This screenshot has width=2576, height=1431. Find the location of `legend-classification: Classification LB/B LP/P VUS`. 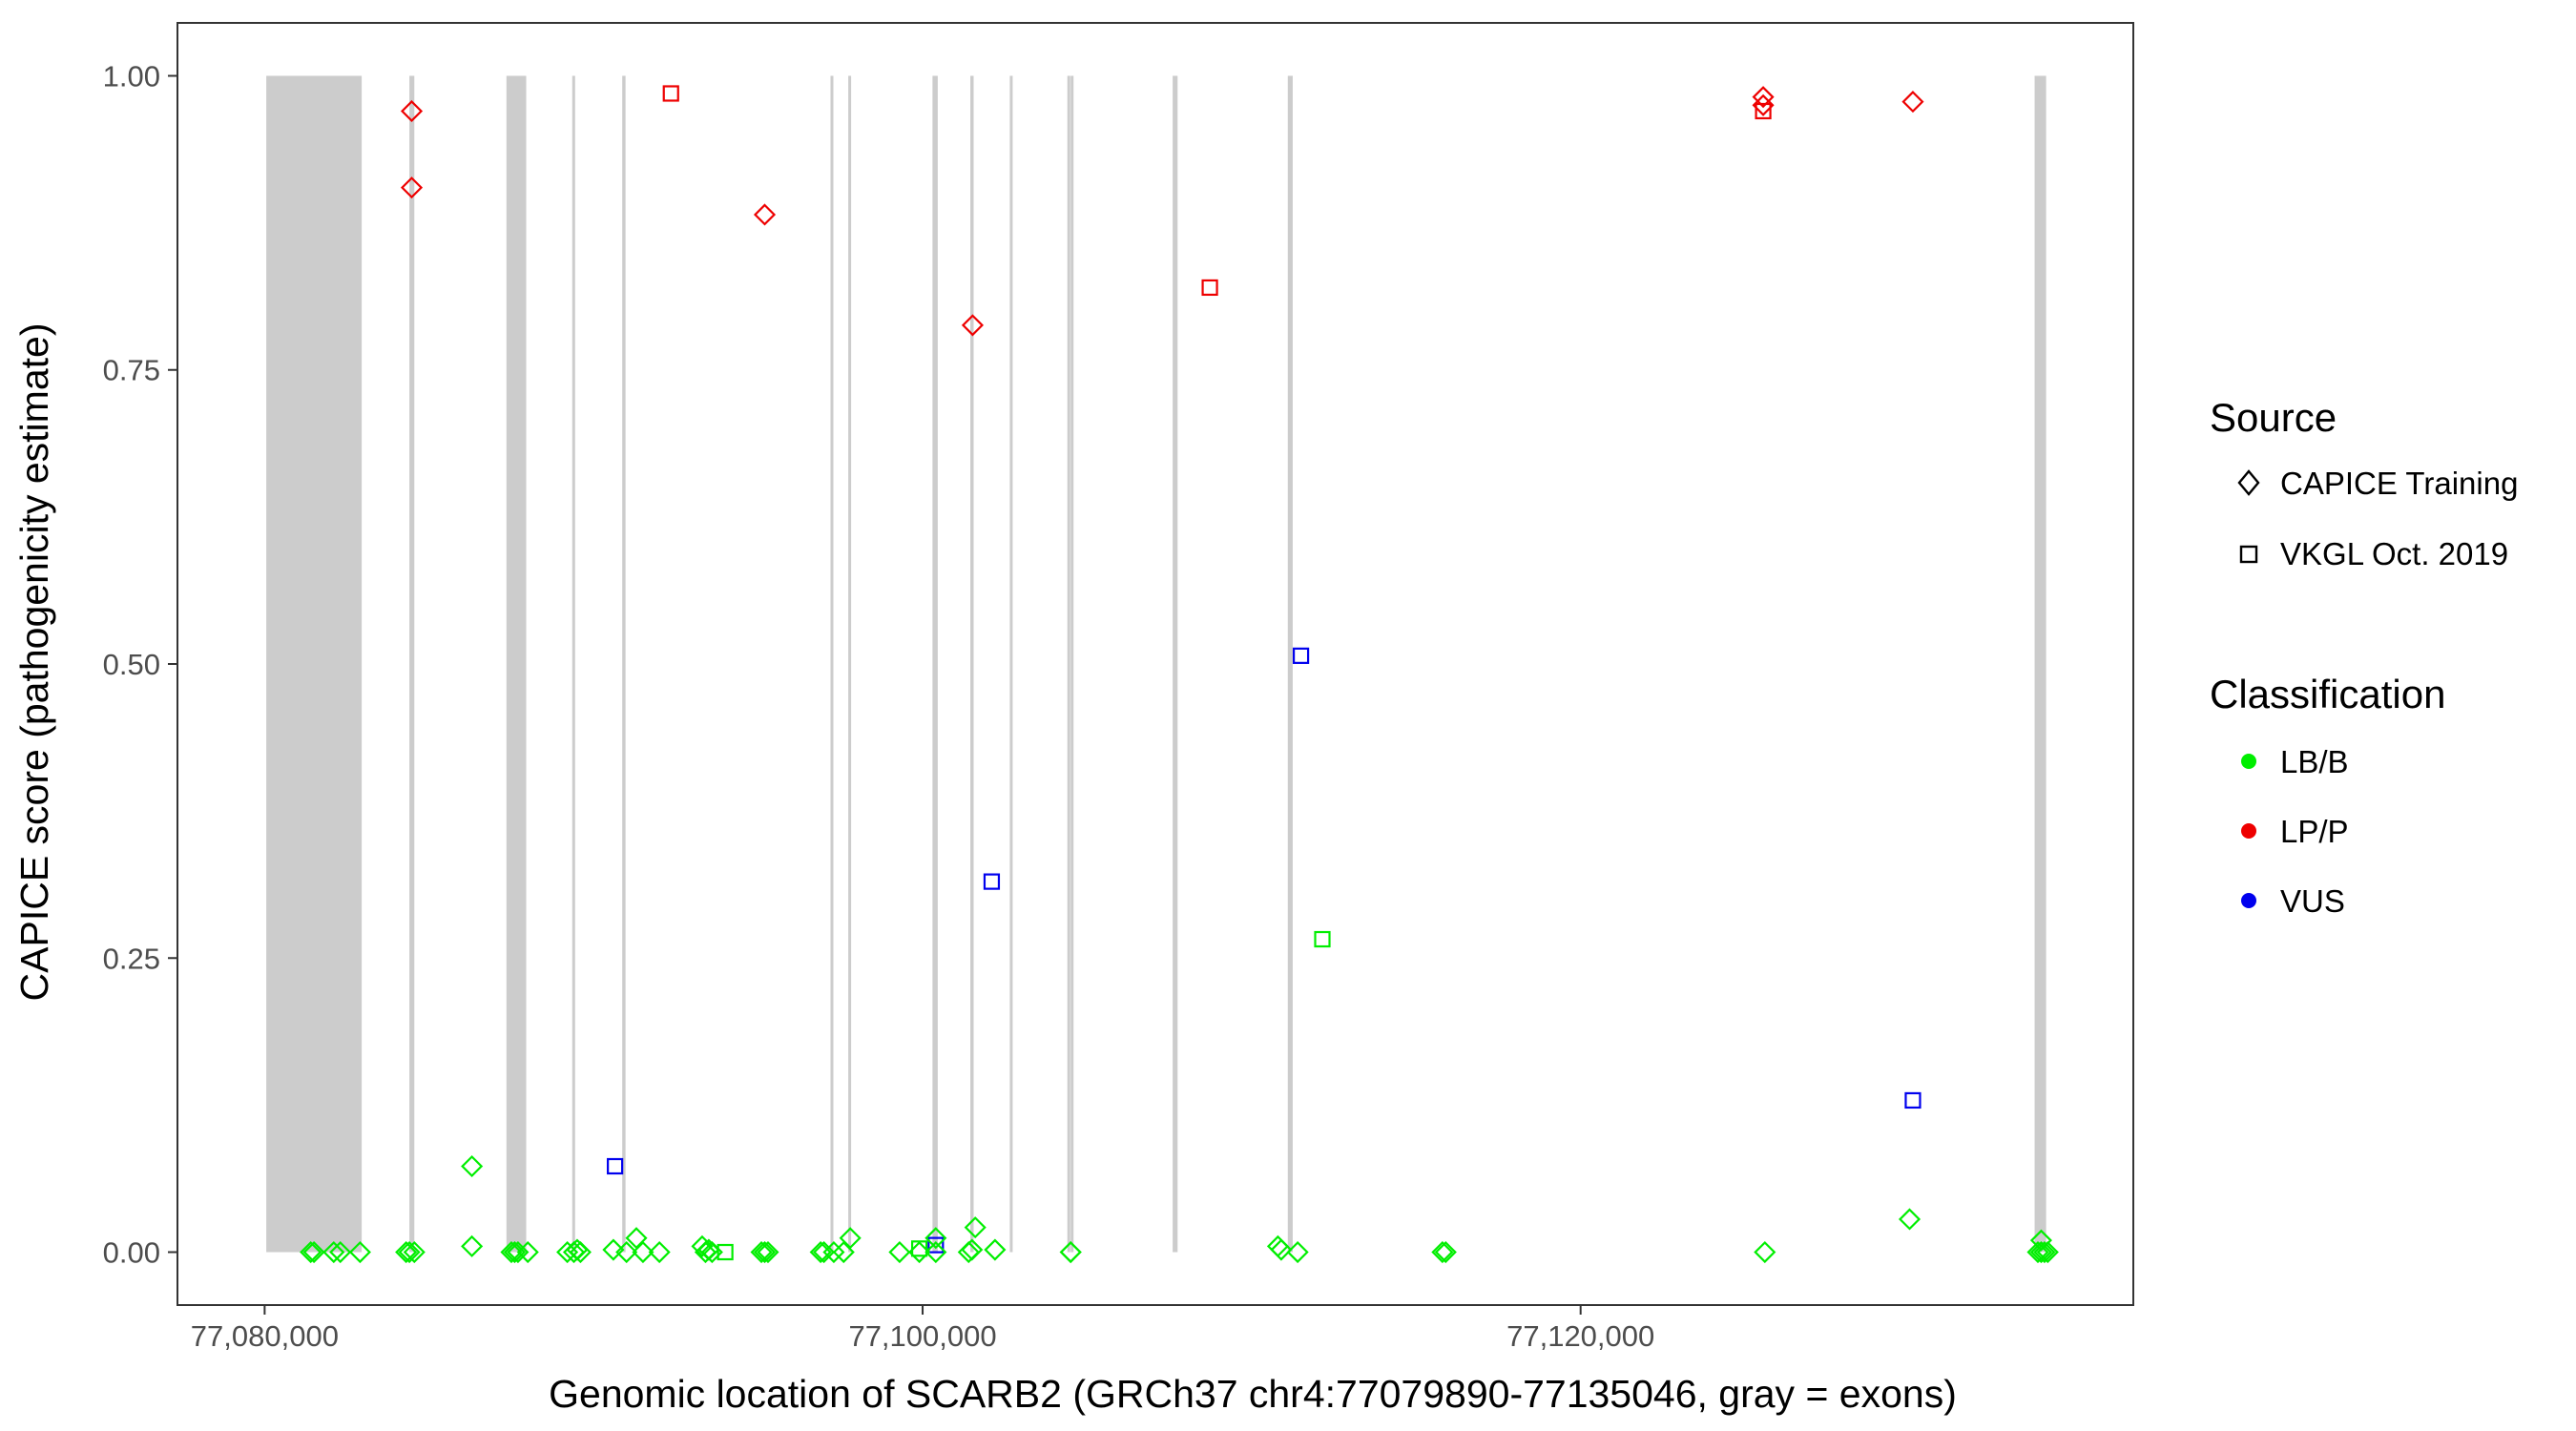

legend-classification: Classification LB/B LP/P VUS is located at coordinates (2327, 795).